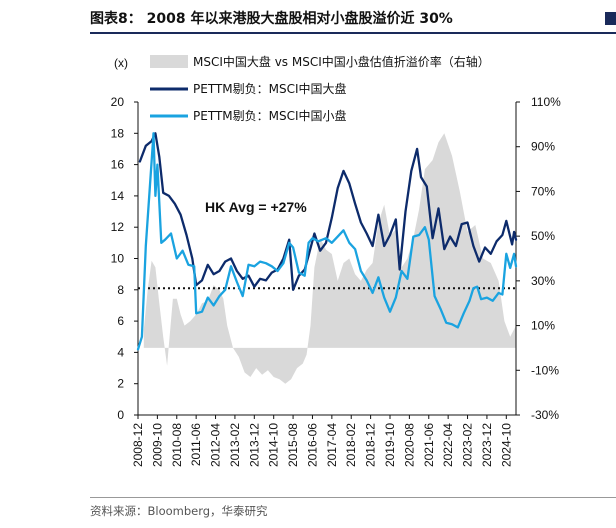 Image resolution: width=616 pixels, height=528 pixels. I want to click on right-tick-label: 50%, so click(543, 236).